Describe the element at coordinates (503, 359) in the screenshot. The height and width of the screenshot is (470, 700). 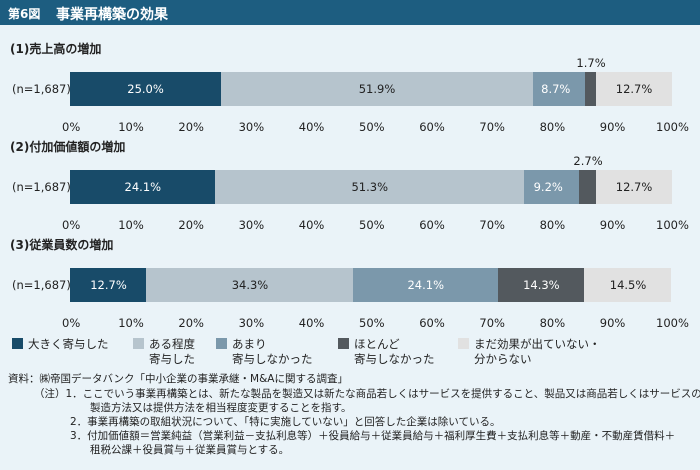
I see `legend-label-notyet: 分からない` at that location.